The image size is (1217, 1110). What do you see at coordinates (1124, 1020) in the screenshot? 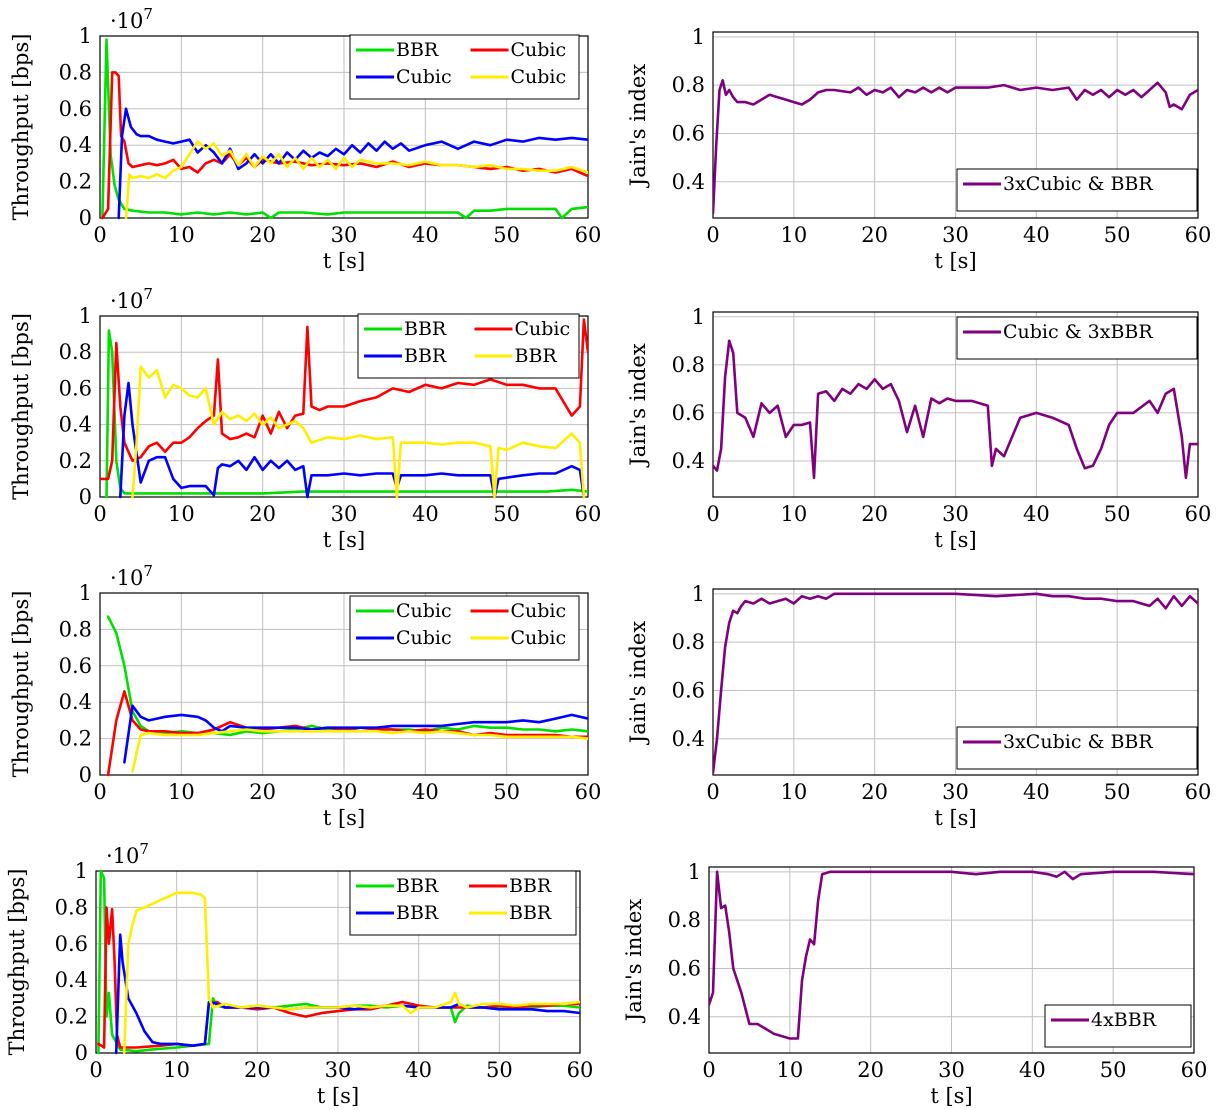
I see `legend-label: 4xBBR` at bounding box center [1124, 1020].